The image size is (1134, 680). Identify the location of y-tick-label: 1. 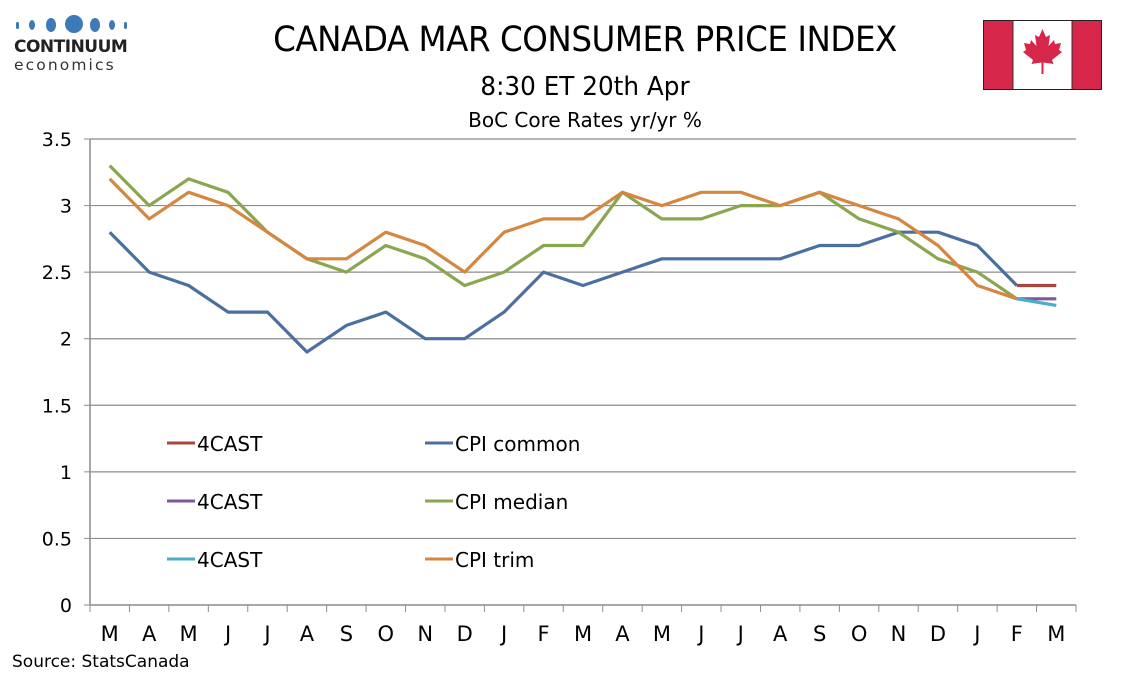
(66, 473).